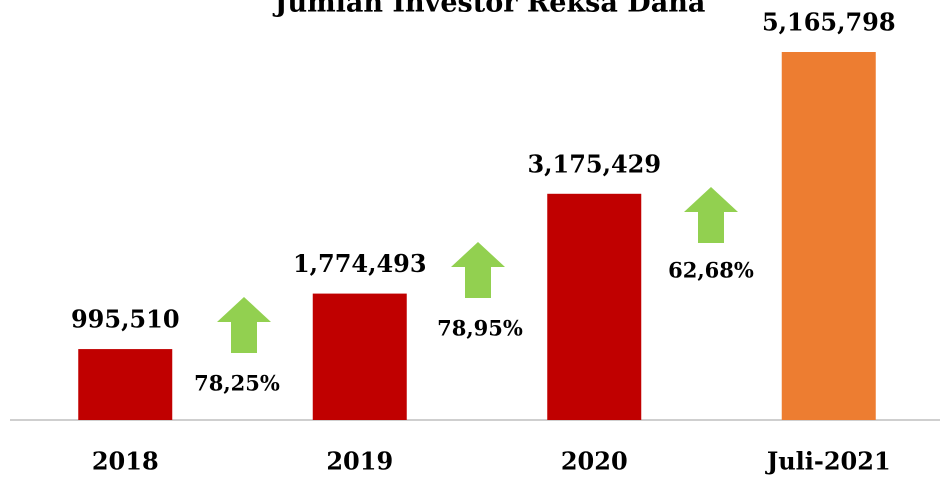 The height and width of the screenshot is (478, 943). Describe the element at coordinates (237, 383) in the screenshot. I see `growth-label: 78,25%` at that location.